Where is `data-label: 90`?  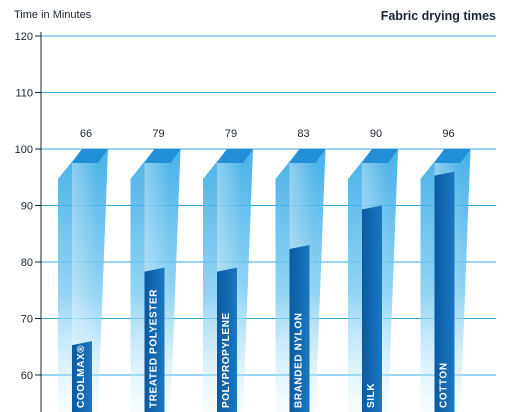
data-label: 90 is located at coordinates (376, 134).